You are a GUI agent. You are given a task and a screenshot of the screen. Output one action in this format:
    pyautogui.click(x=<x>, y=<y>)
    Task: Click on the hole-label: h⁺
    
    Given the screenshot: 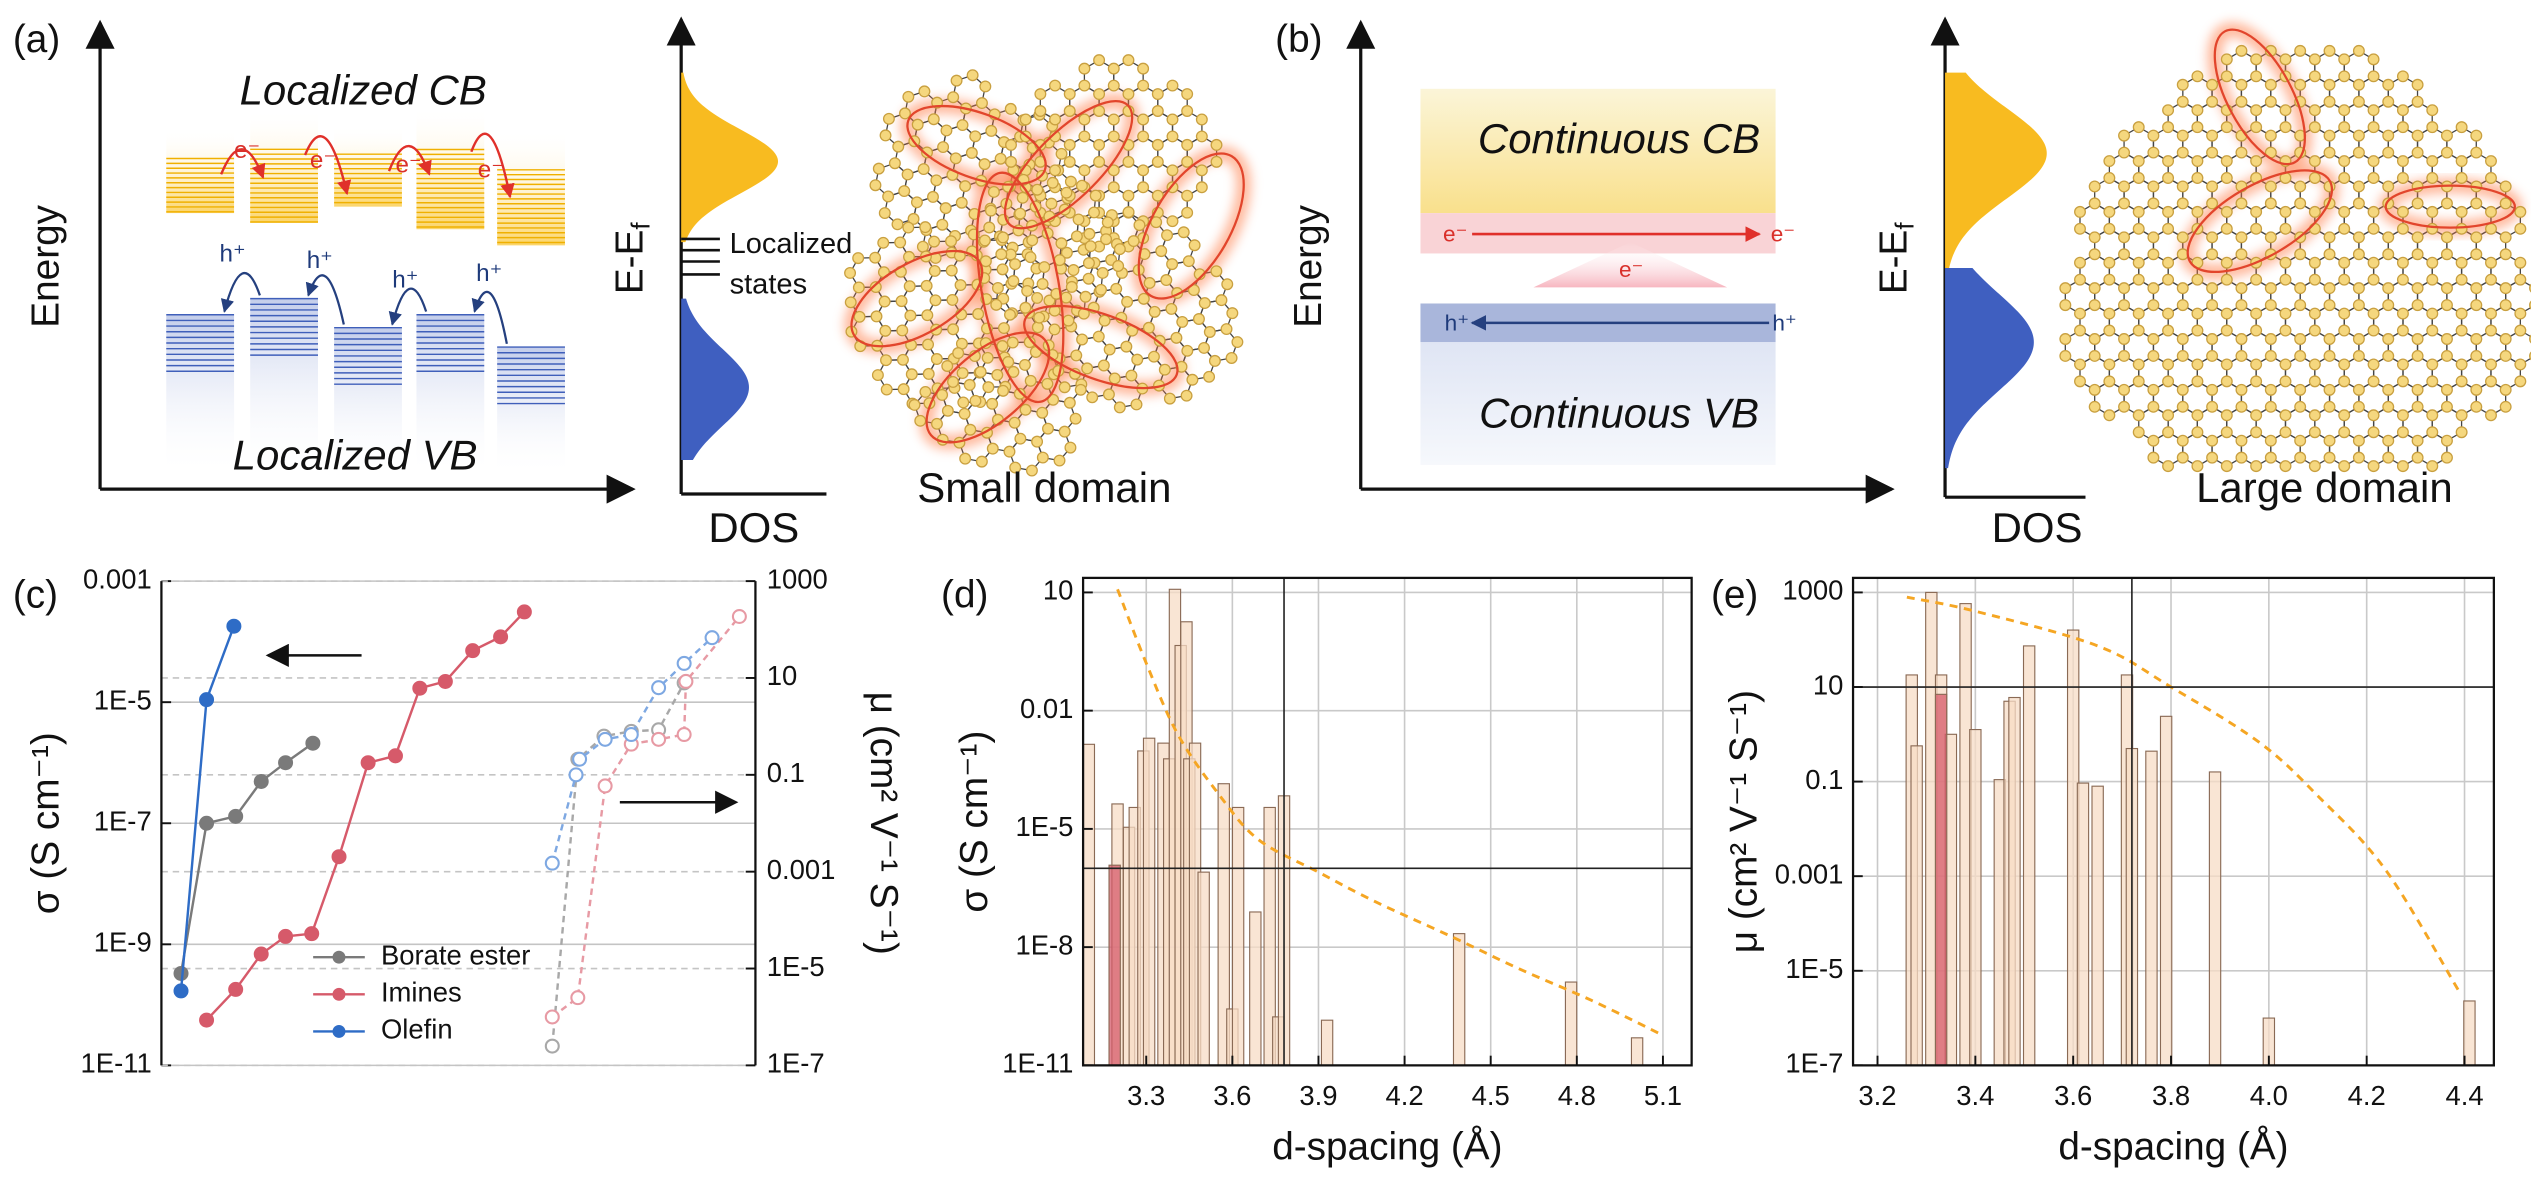 What is the action you would take?
    pyautogui.click(x=320, y=260)
    